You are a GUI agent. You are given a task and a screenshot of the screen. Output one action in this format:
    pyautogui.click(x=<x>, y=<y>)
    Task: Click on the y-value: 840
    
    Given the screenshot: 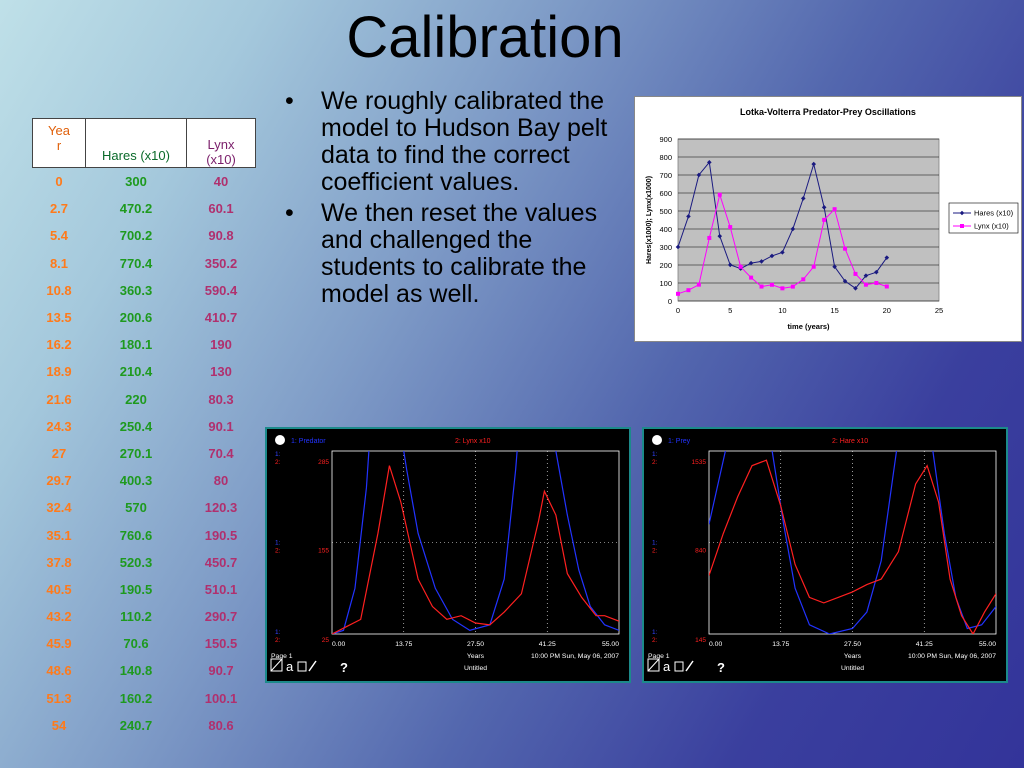 What is the action you would take?
    pyautogui.click(x=700, y=551)
    